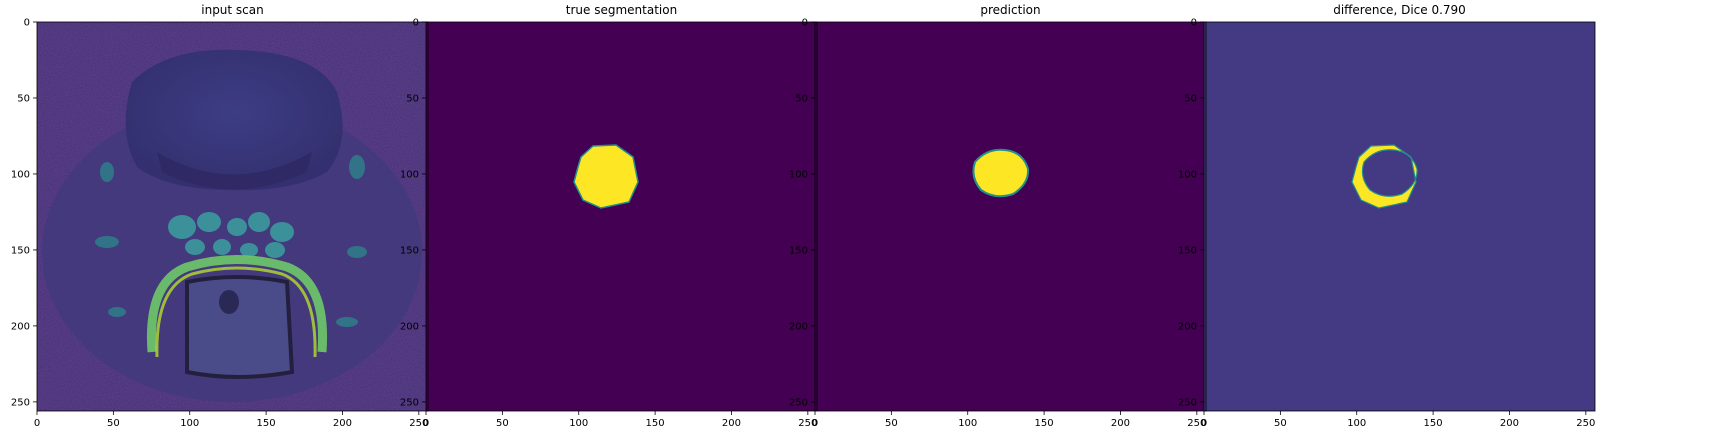 The image size is (1728, 432). Describe the element at coordinates (232, 10) in the screenshot. I see `panel-title: input scan` at that location.